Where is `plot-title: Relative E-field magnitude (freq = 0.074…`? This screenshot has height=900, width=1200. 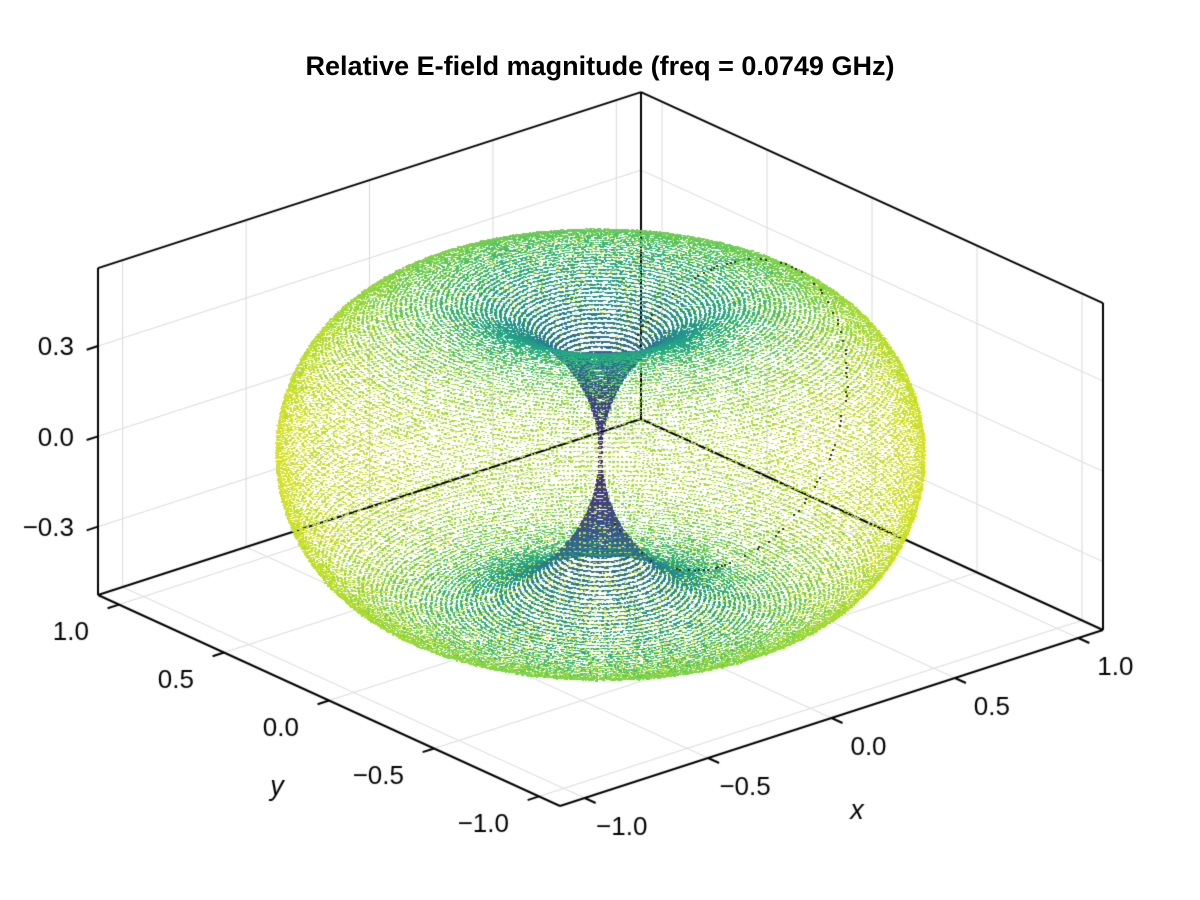 plot-title: Relative E-field magnitude (freq = 0.074… is located at coordinates (600, 66).